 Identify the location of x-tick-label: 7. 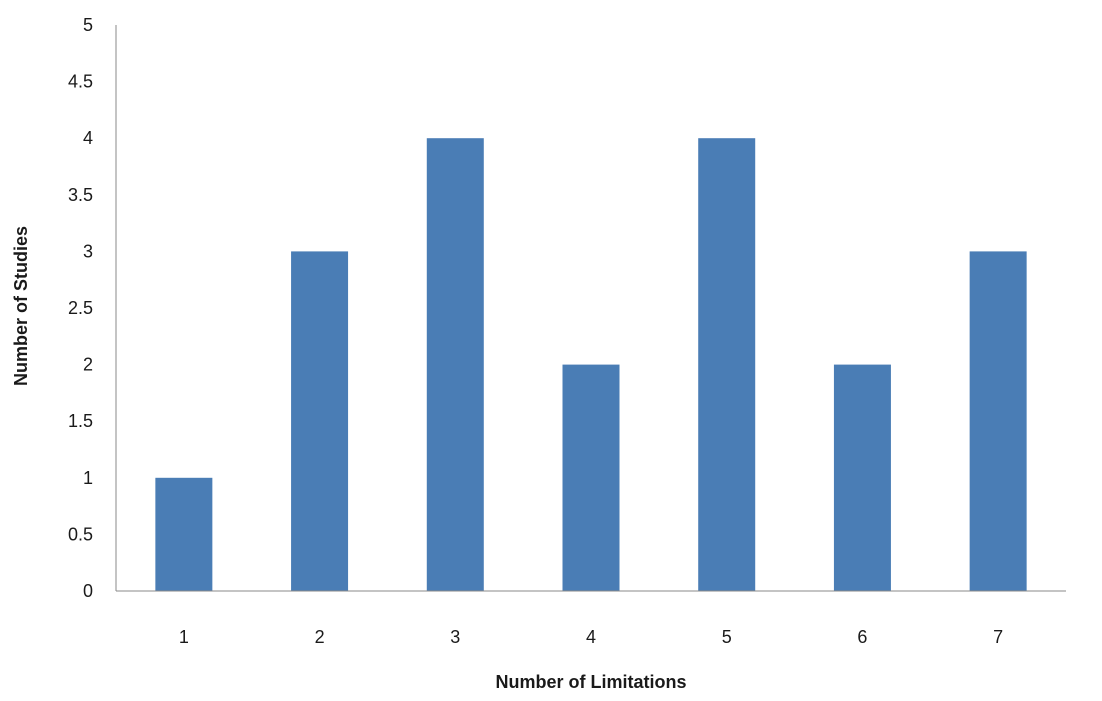
(998, 637).